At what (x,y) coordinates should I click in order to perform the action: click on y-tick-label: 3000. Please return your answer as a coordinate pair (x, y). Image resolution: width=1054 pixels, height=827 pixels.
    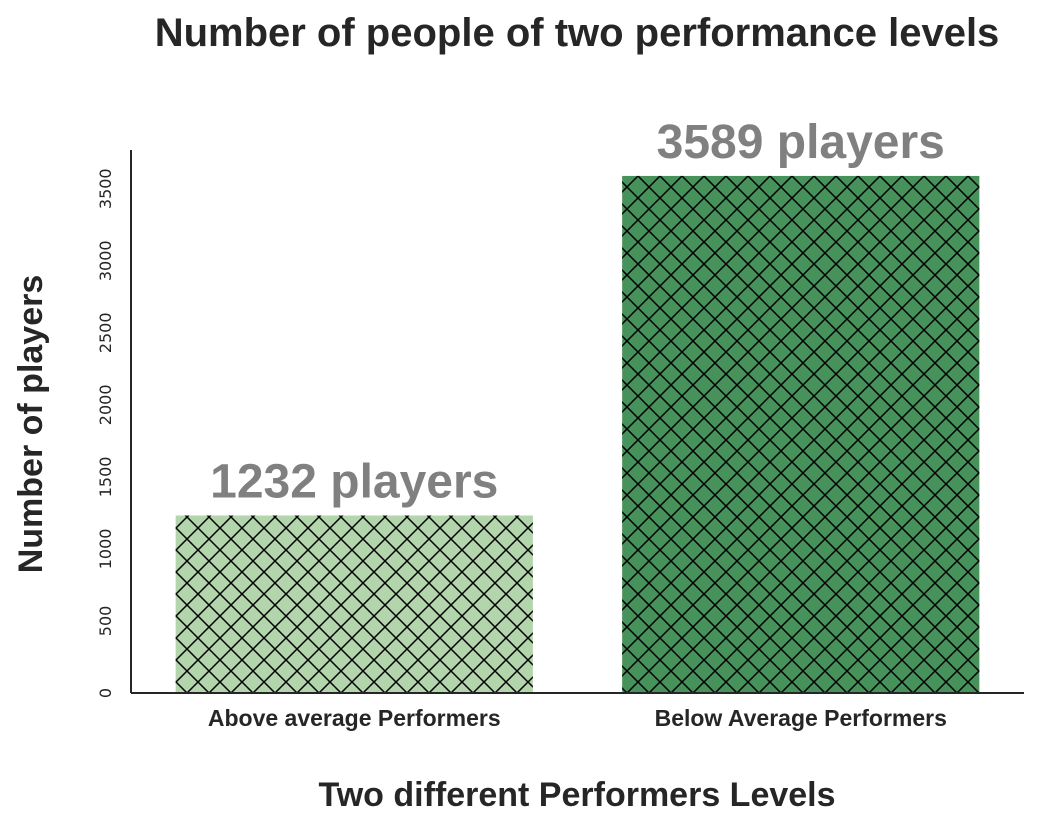
    Looking at the image, I should click on (105, 260).